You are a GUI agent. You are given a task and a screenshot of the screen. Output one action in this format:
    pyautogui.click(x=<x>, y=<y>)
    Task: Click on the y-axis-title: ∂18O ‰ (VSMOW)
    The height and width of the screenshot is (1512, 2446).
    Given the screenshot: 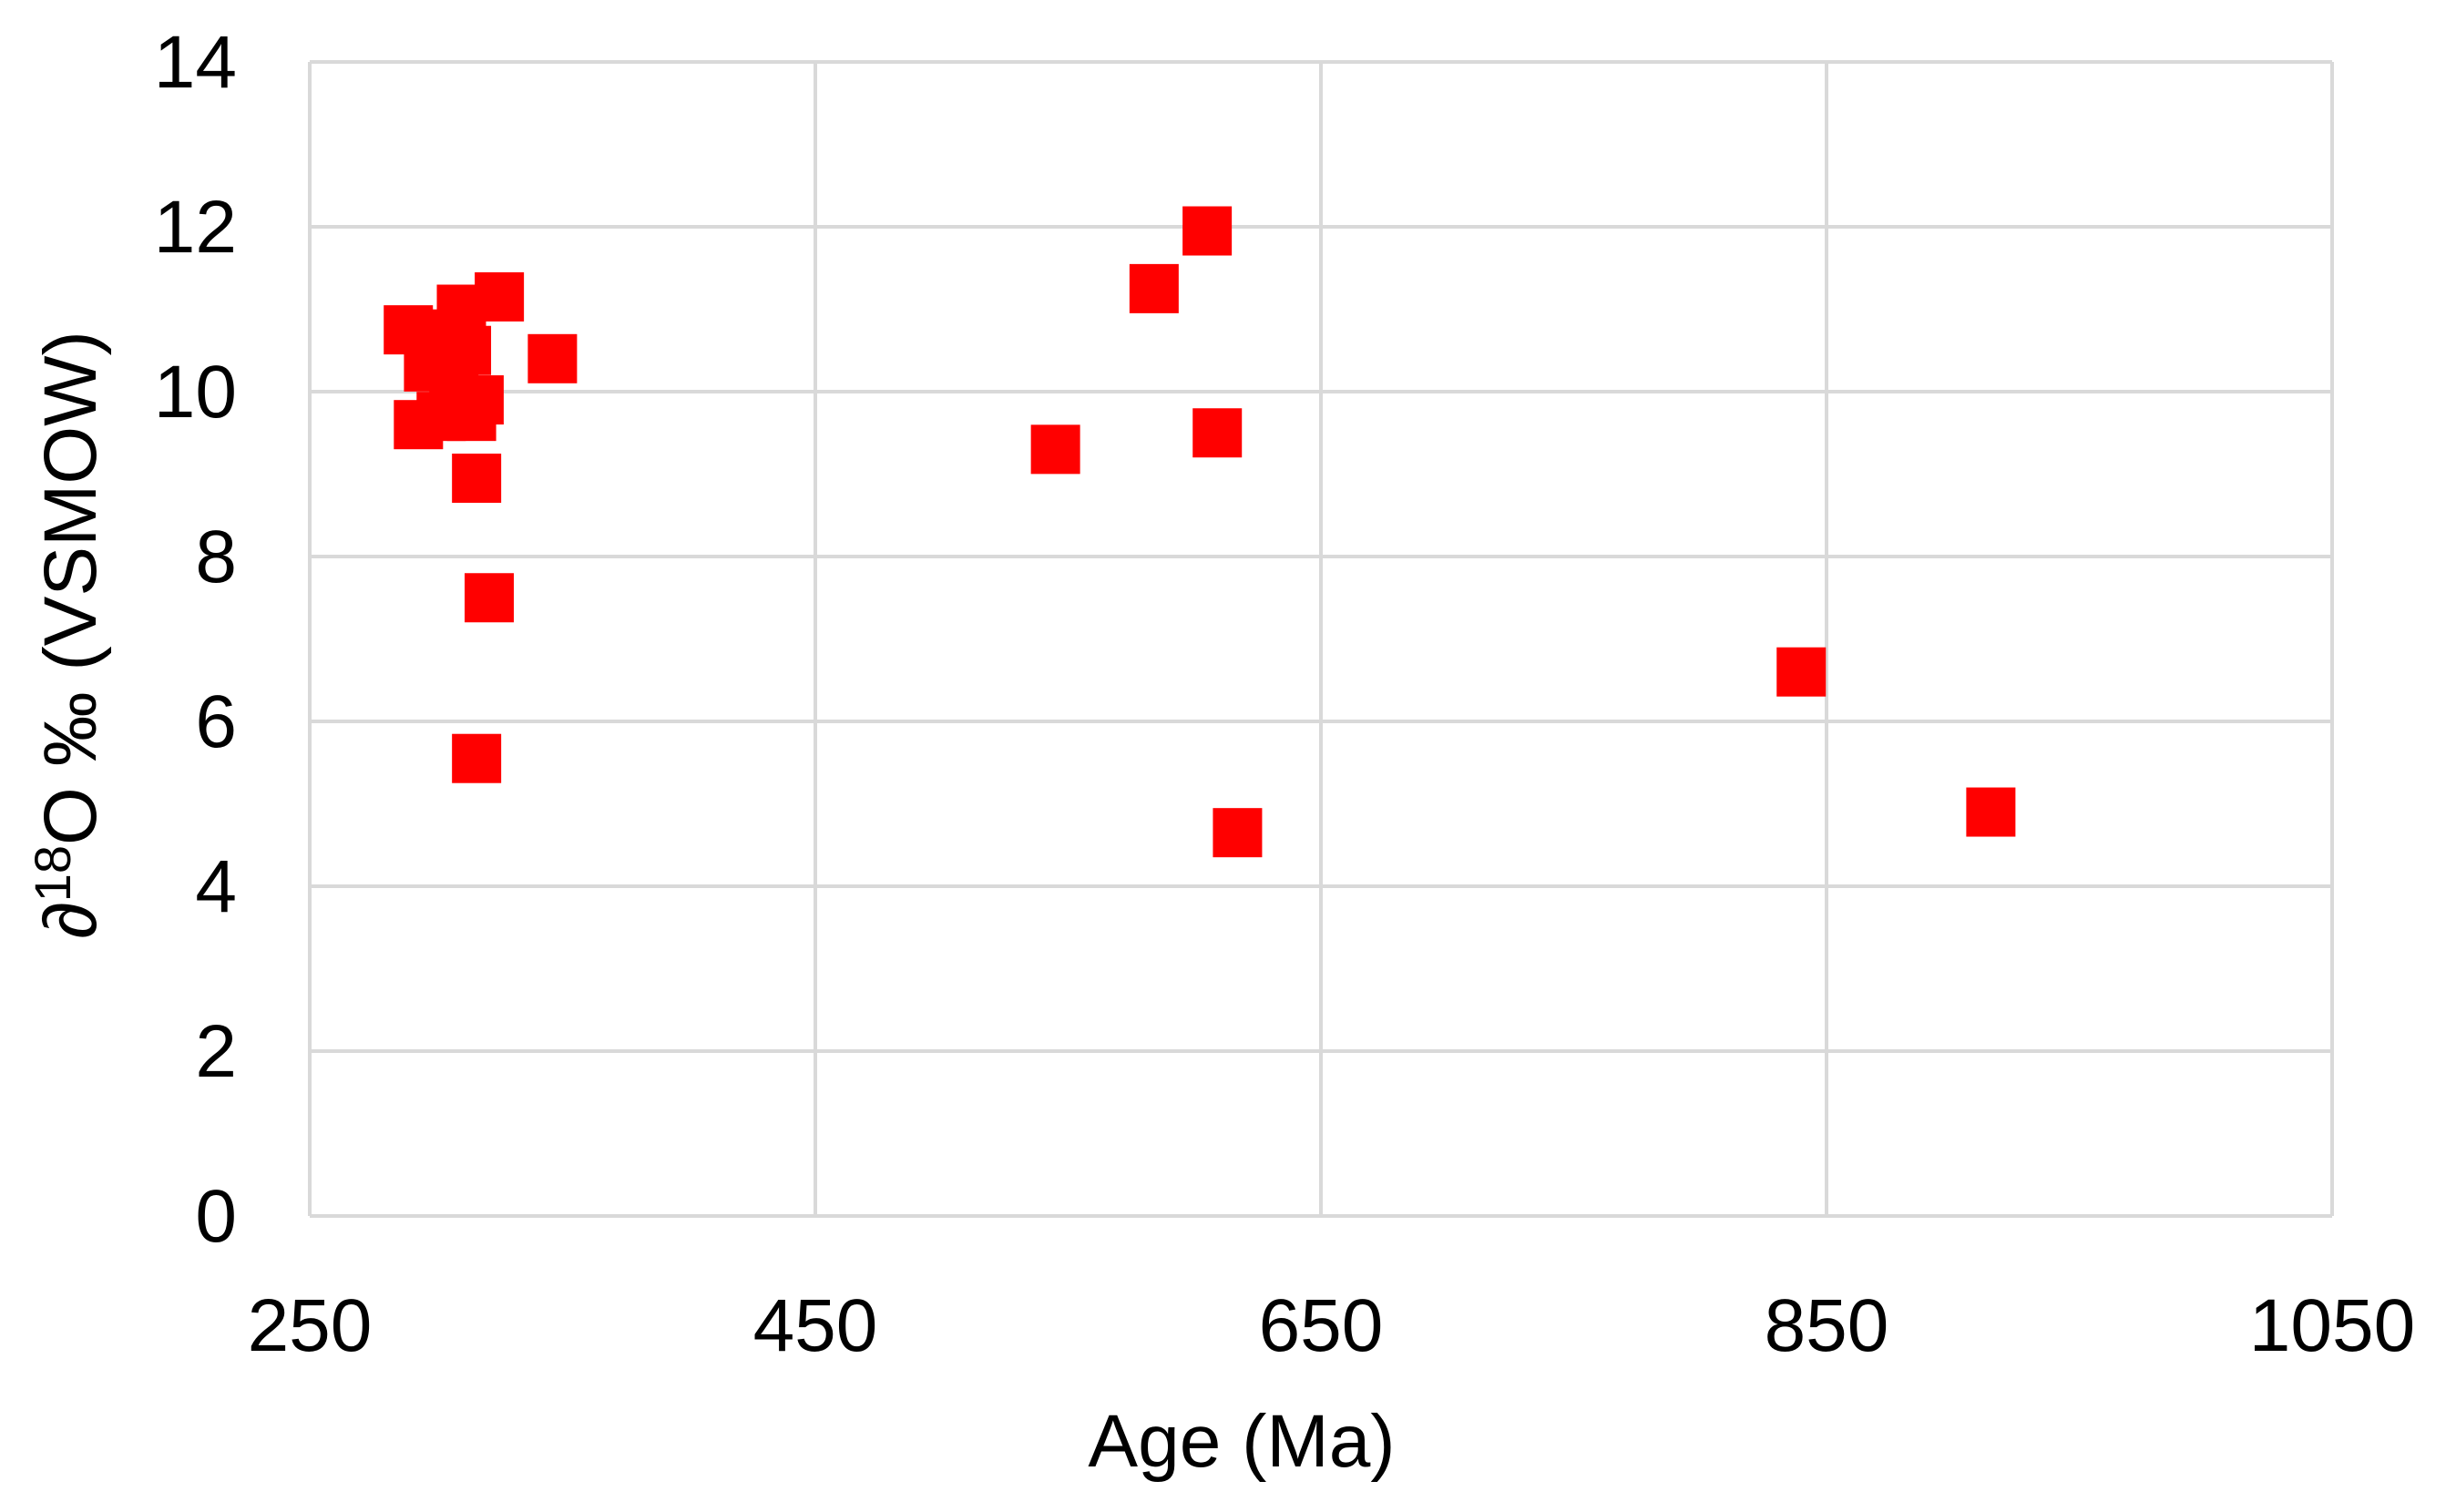 What is the action you would take?
    pyautogui.click(x=68, y=635)
    